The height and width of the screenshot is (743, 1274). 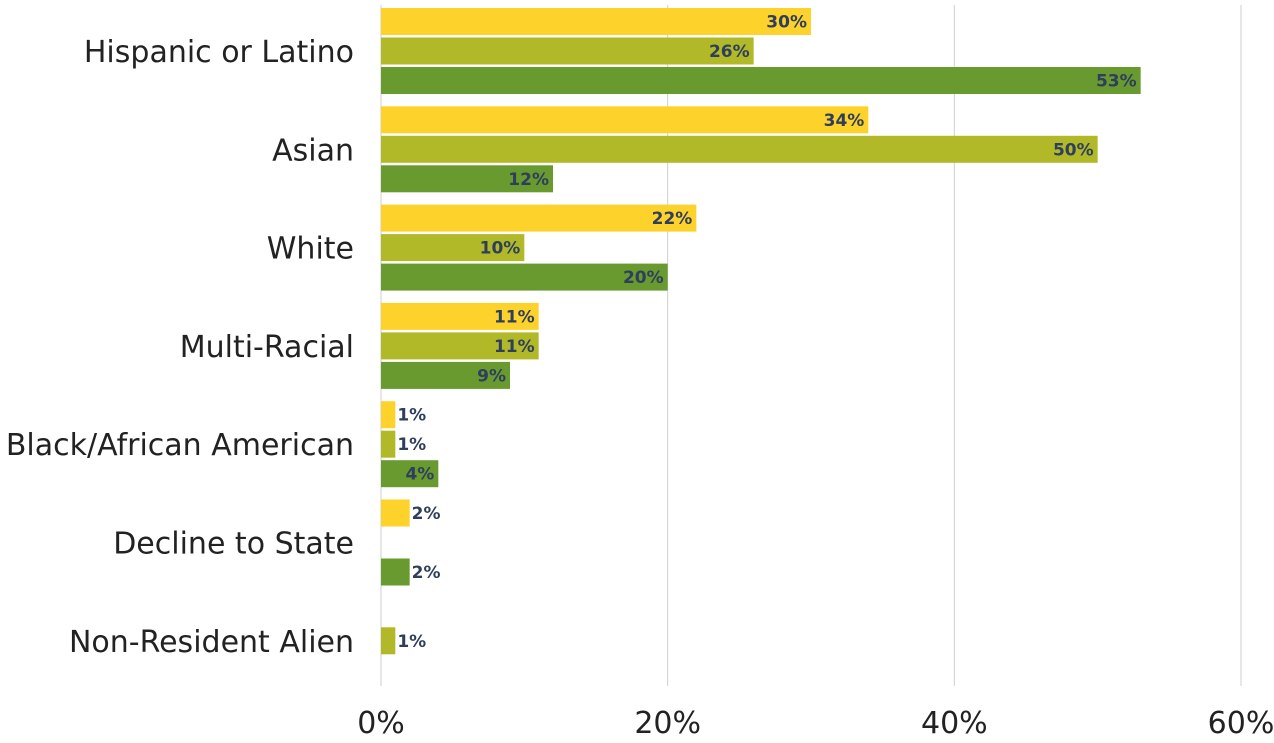 I want to click on data-label: 10%, so click(x=500, y=249).